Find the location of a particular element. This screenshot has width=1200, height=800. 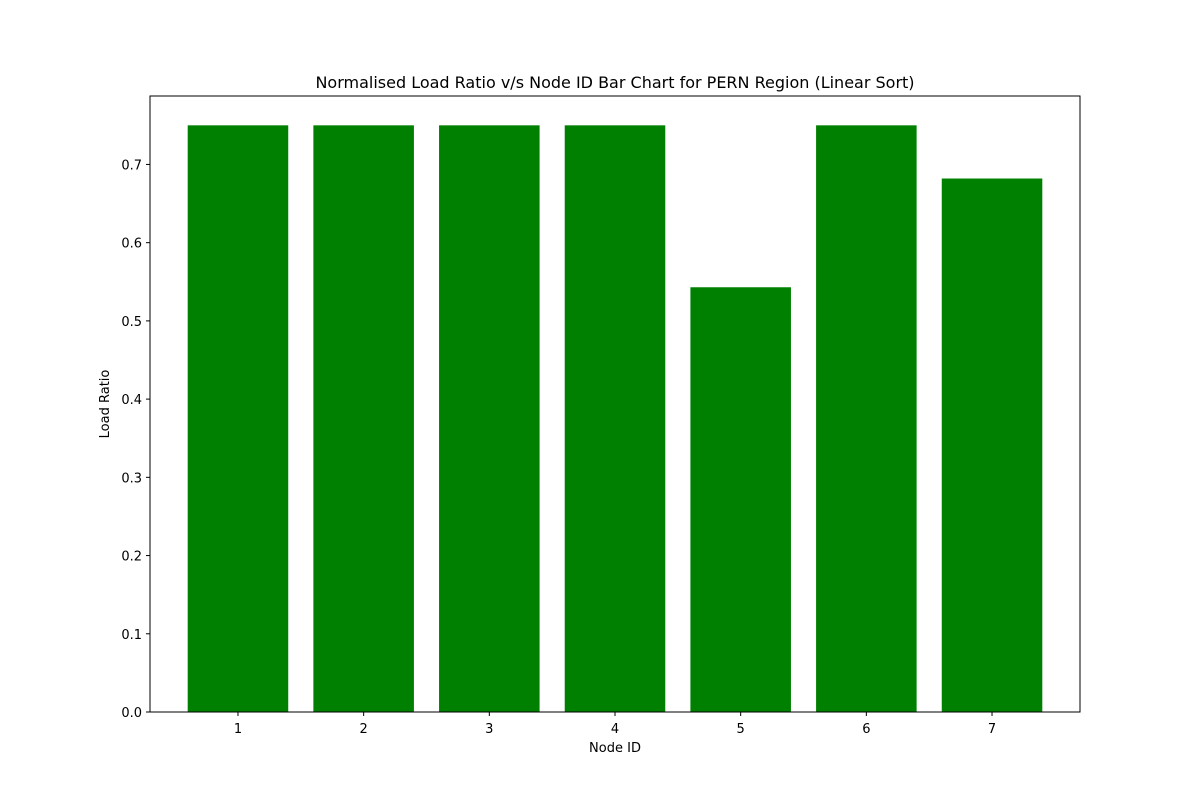

y-tick-label: 0.5 is located at coordinates (131, 322).